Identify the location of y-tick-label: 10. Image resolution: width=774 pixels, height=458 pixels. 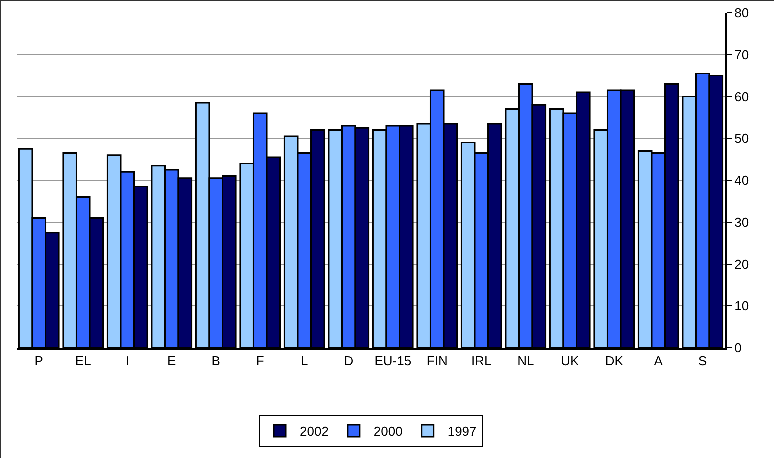
(742, 306).